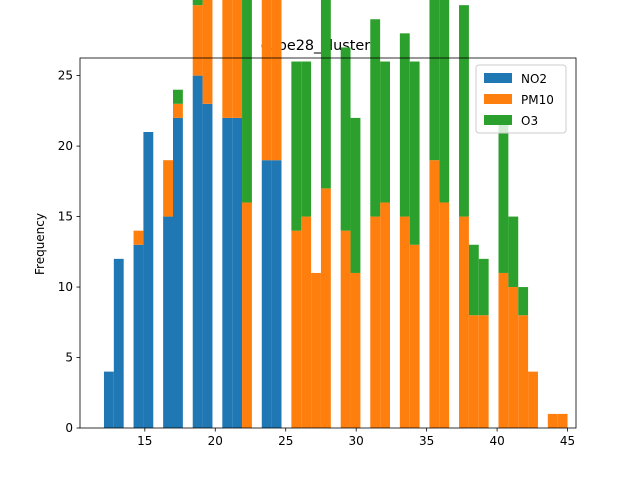 This screenshot has height=480, width=640. What do you see at coordinates (65, 217) in the screenshot?
I see `y-tick-label: 15` at bounding box center [65, 217].